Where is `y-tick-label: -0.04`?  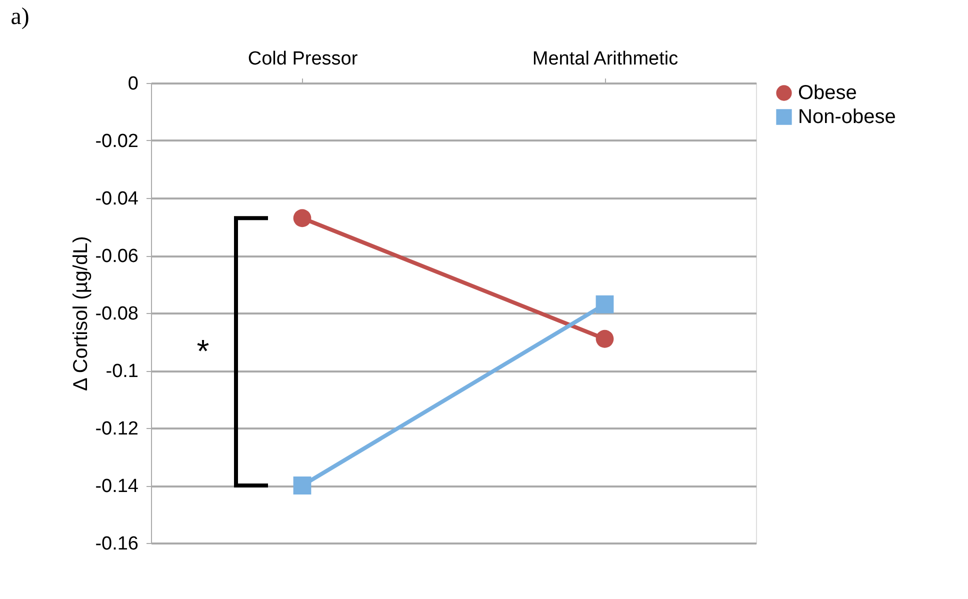 y-tick-label: -0.04 is located at coordinates (117, 199).